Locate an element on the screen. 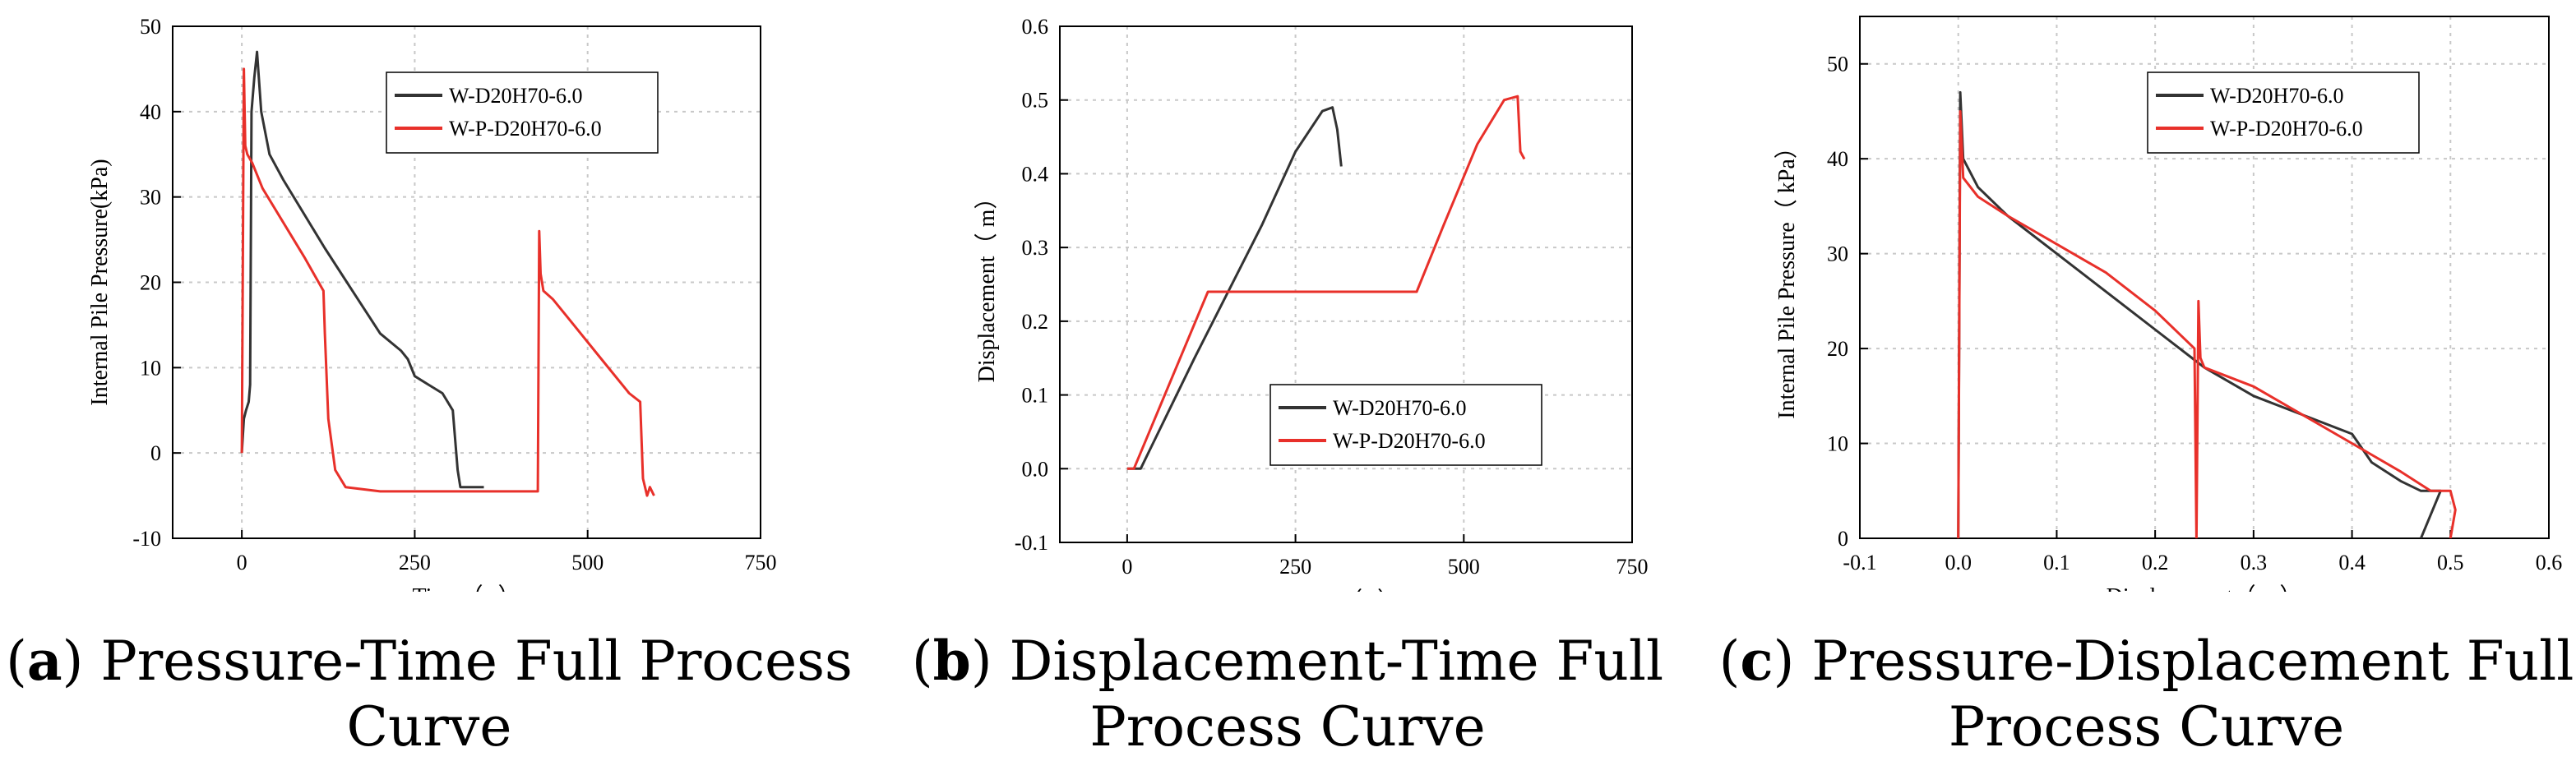 The width and height of the screenshot is (2576, 775). caption-c-letter: c is located at coordinates (1757, 661).